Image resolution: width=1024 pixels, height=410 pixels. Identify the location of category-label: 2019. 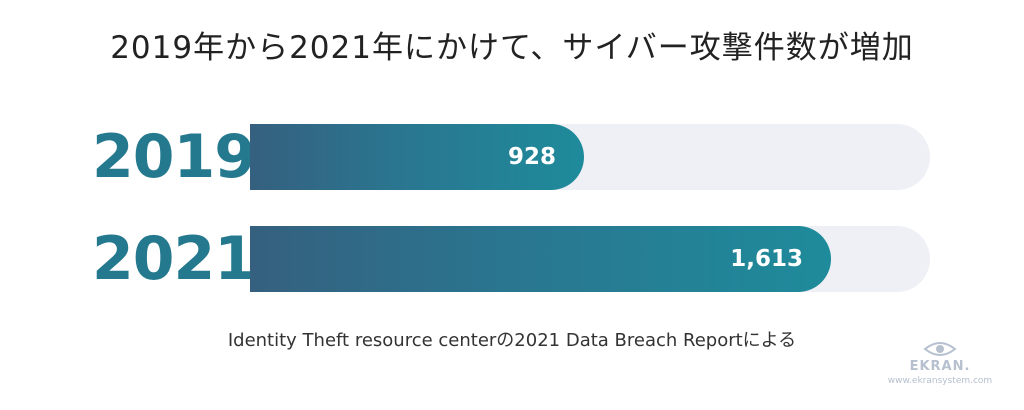
(174, 157).